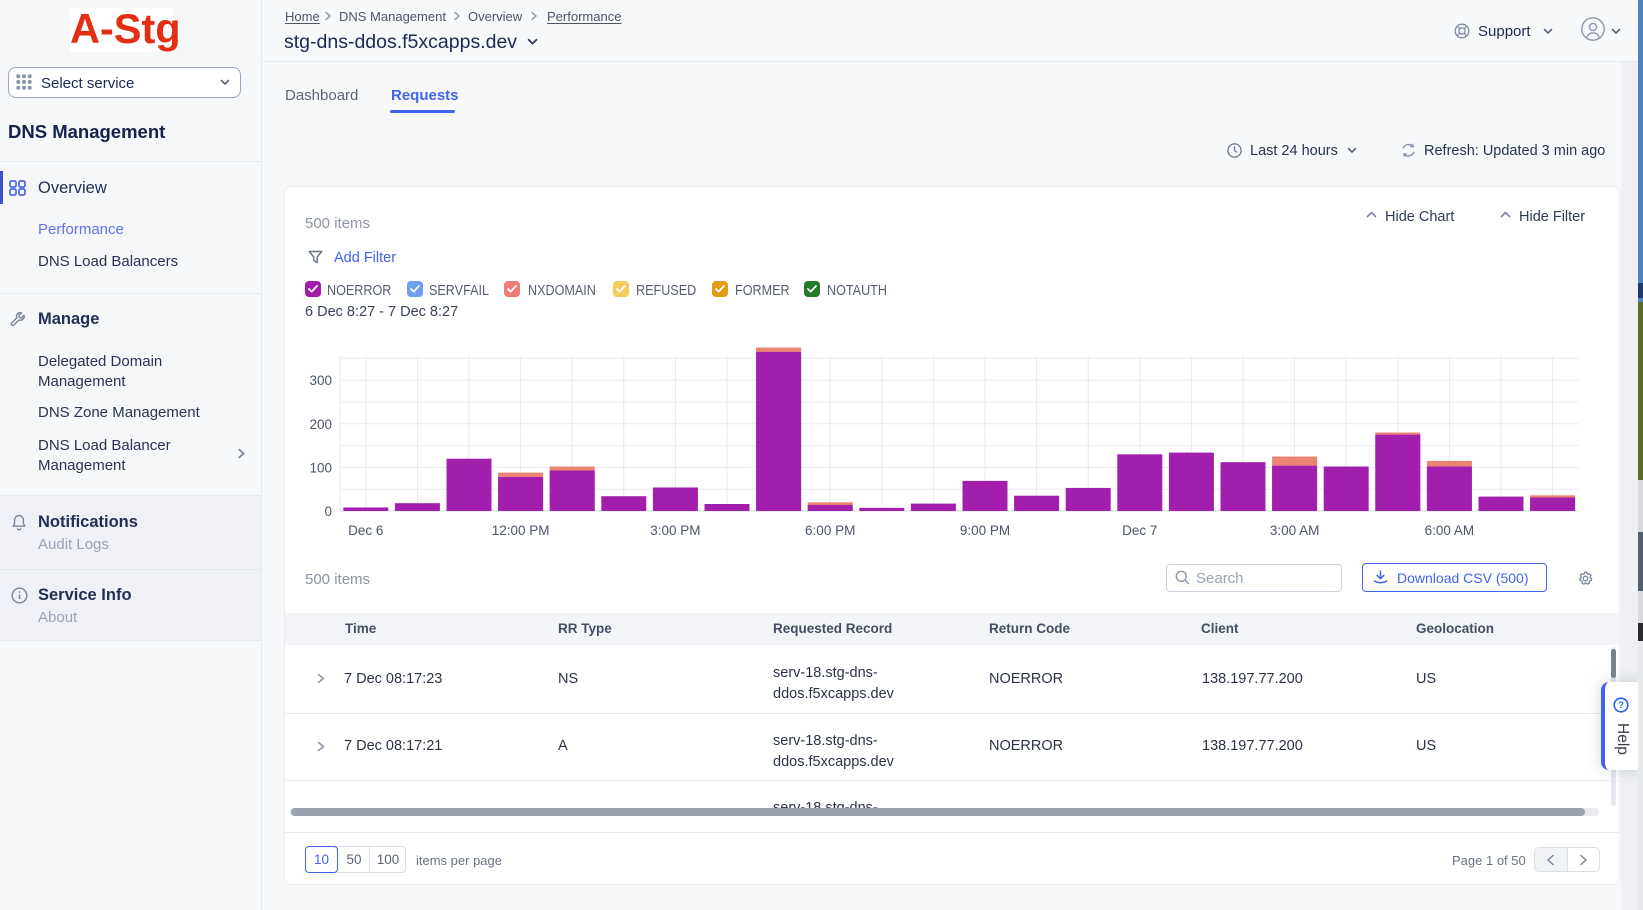 The height and width of the screenshot is (910, 1643). I want to click on svg-text: 6:00 AM, so click(1450, 530).